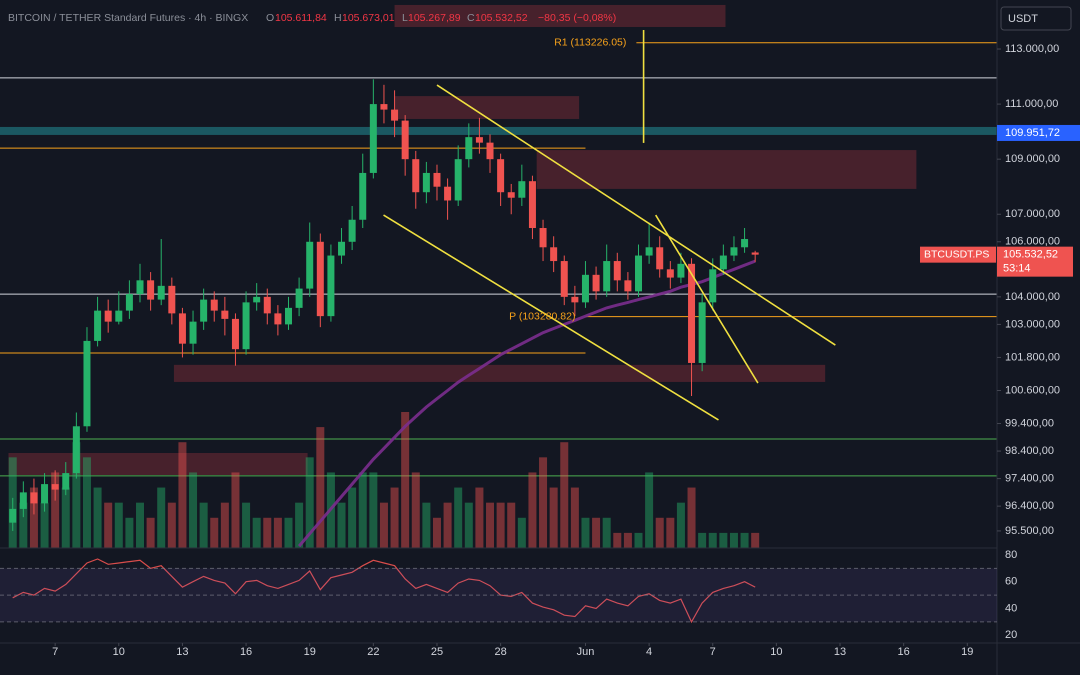  I want to click on level-label: R1 (113226.05), so click(590, 43).